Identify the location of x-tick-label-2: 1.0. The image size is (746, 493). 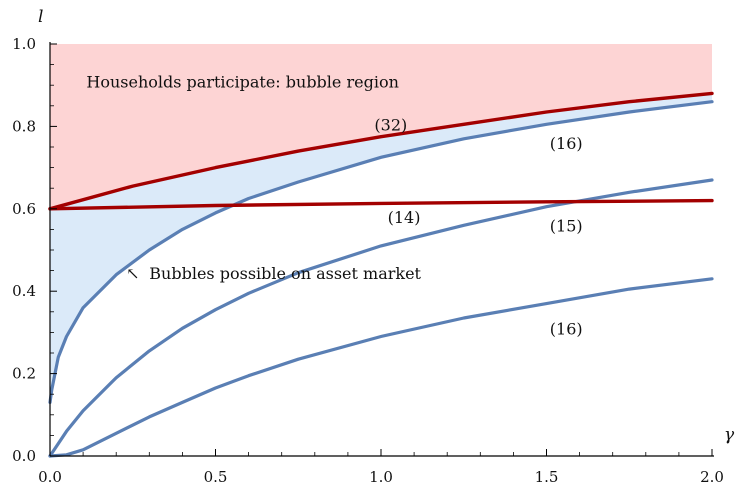
(381, 477).